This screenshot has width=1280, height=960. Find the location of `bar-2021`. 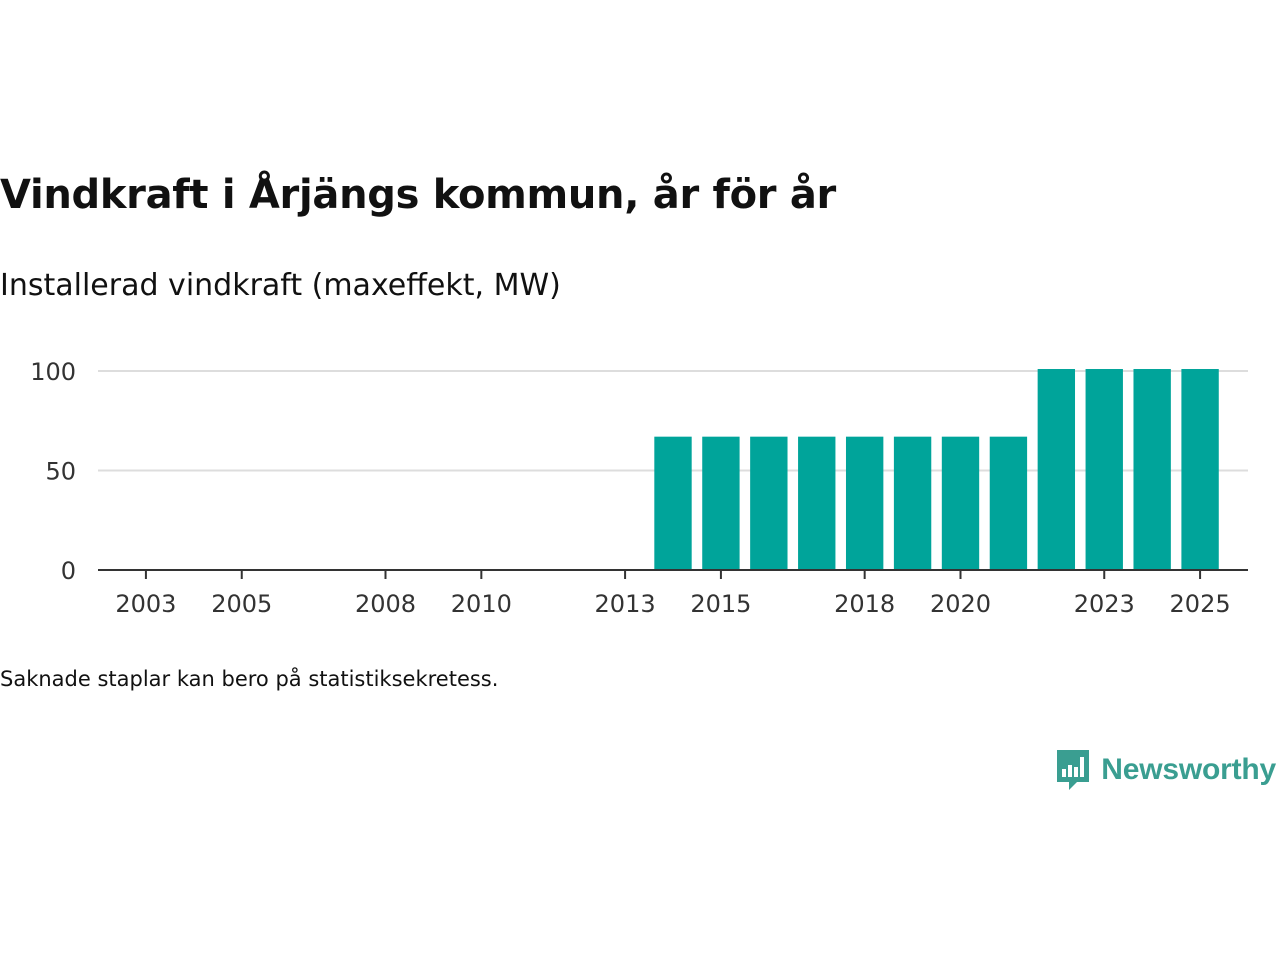

bar-2021 is located at coordinates (1008, 503).